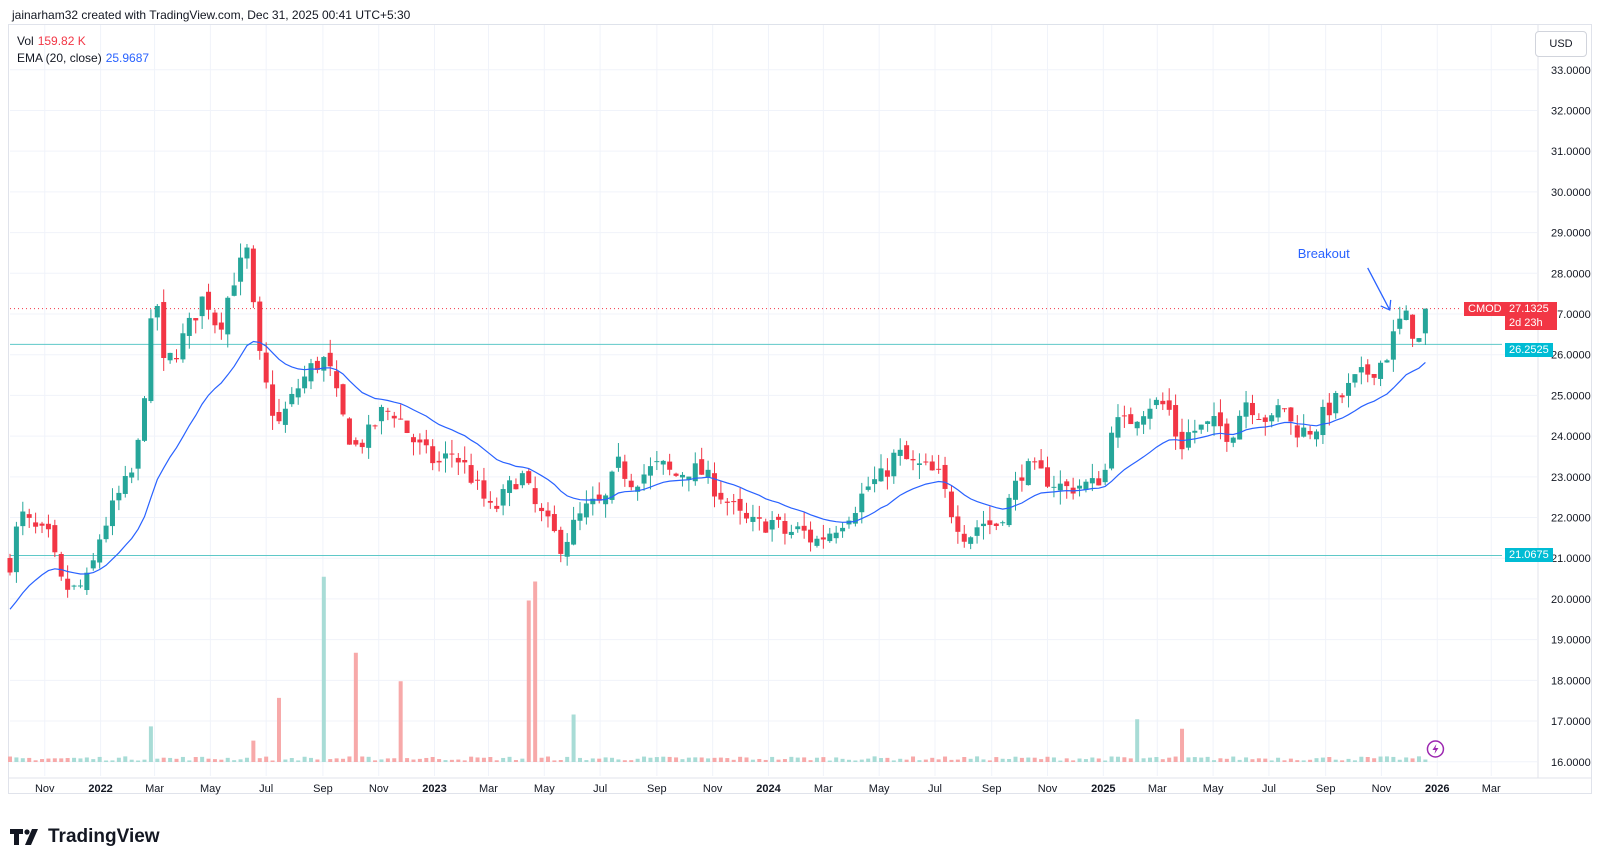 Image resolution: width=1600 pixels, height=861 pixels. What do you see at coordinates (1323, 253) in the screenshot?
I see `breakout-annotation: Breakout` at bounding box center [1323, 253].